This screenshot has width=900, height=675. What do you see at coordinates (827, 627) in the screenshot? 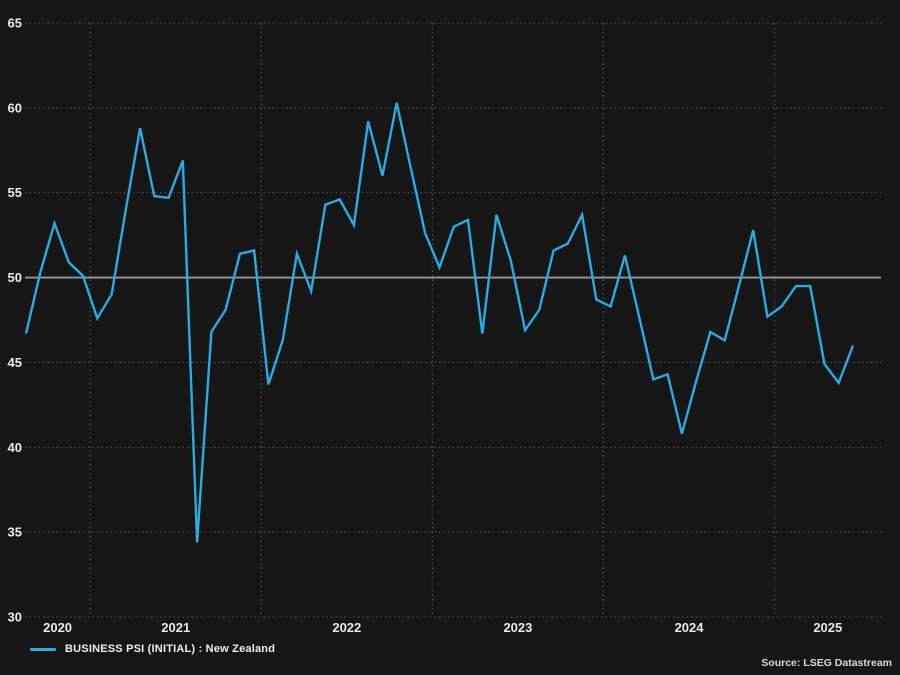
I see `x-axis-year-label: 2025` at bounding box center [827, 627].